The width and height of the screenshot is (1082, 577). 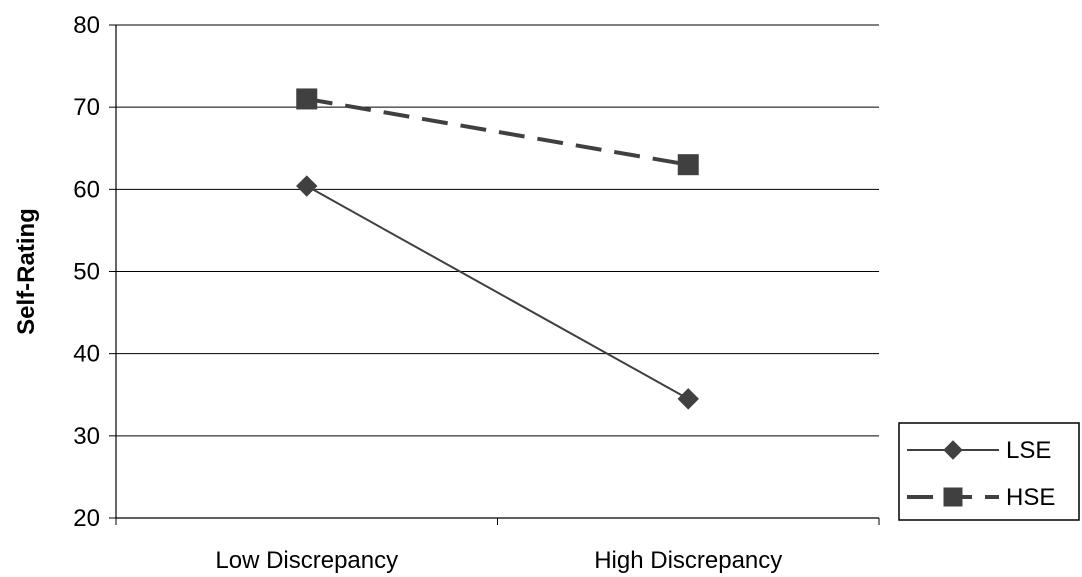 I want to click on legend-marker-hse, so click(x=953, y=497).